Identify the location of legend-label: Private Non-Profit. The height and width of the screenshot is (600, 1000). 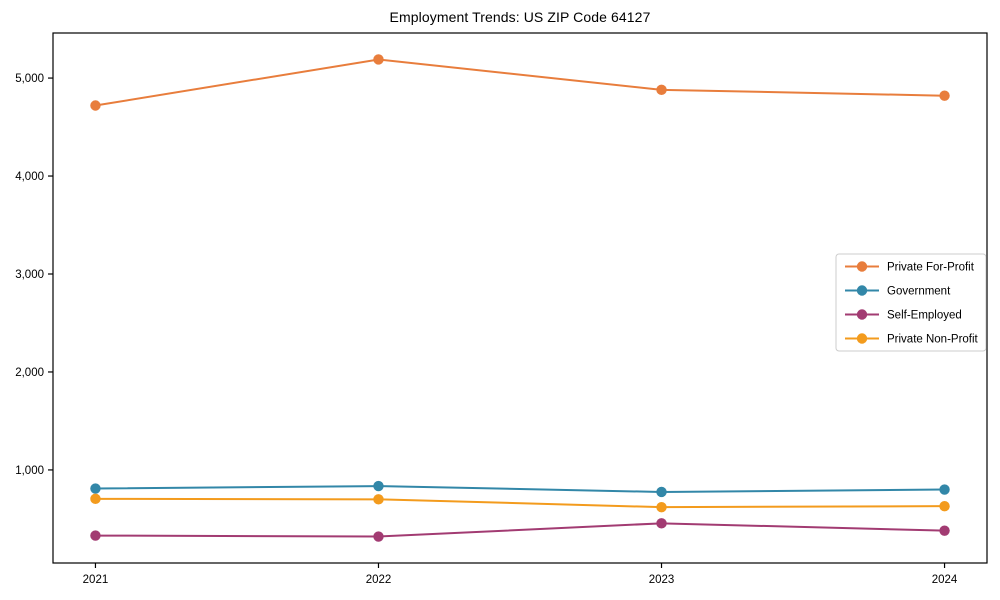
(933, 340).